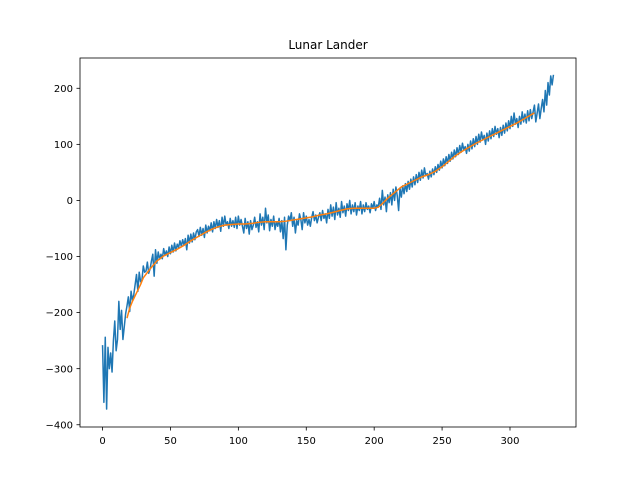 The image size is (640, 480). What do you see at coordinates (327, 45) in the screenshot?
I see `chart-title: Lunar Lander` at bounding box center [327, 45].